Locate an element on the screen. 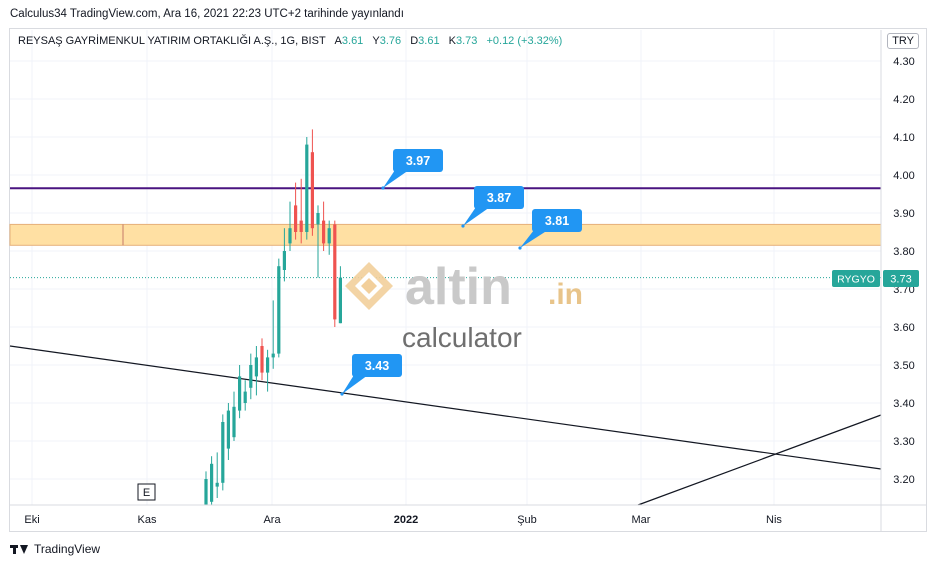 The height and width of the screenshot is (568, 935). watermark-subtitle: calculator is located at coordinates (462, 337).